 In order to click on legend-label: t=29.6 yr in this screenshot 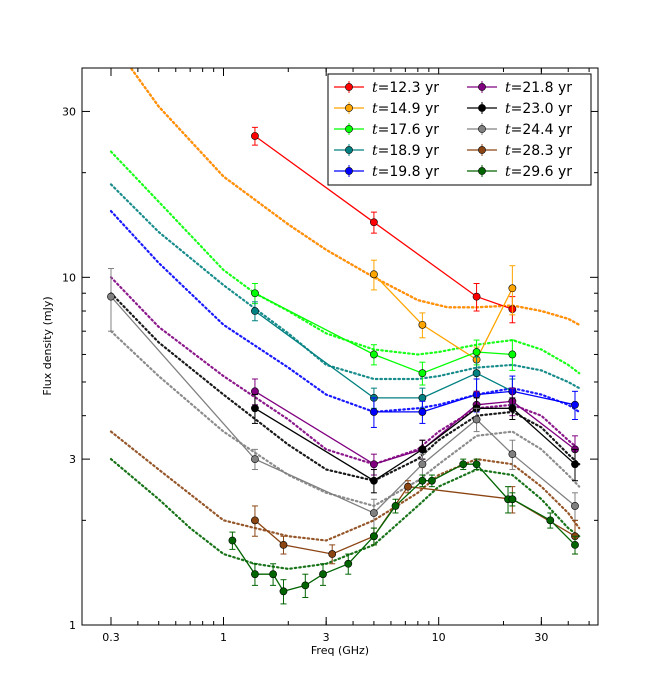, I will do `click(538, 172)`.